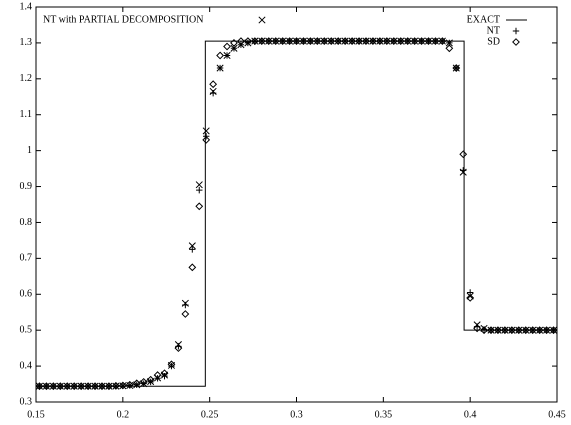 This screenshot has width=571, height=425. What do you see at coordinates (26, 222) in the screenshot?
I see `y-tick-label: 0.8` at bounding box center [26, 222].